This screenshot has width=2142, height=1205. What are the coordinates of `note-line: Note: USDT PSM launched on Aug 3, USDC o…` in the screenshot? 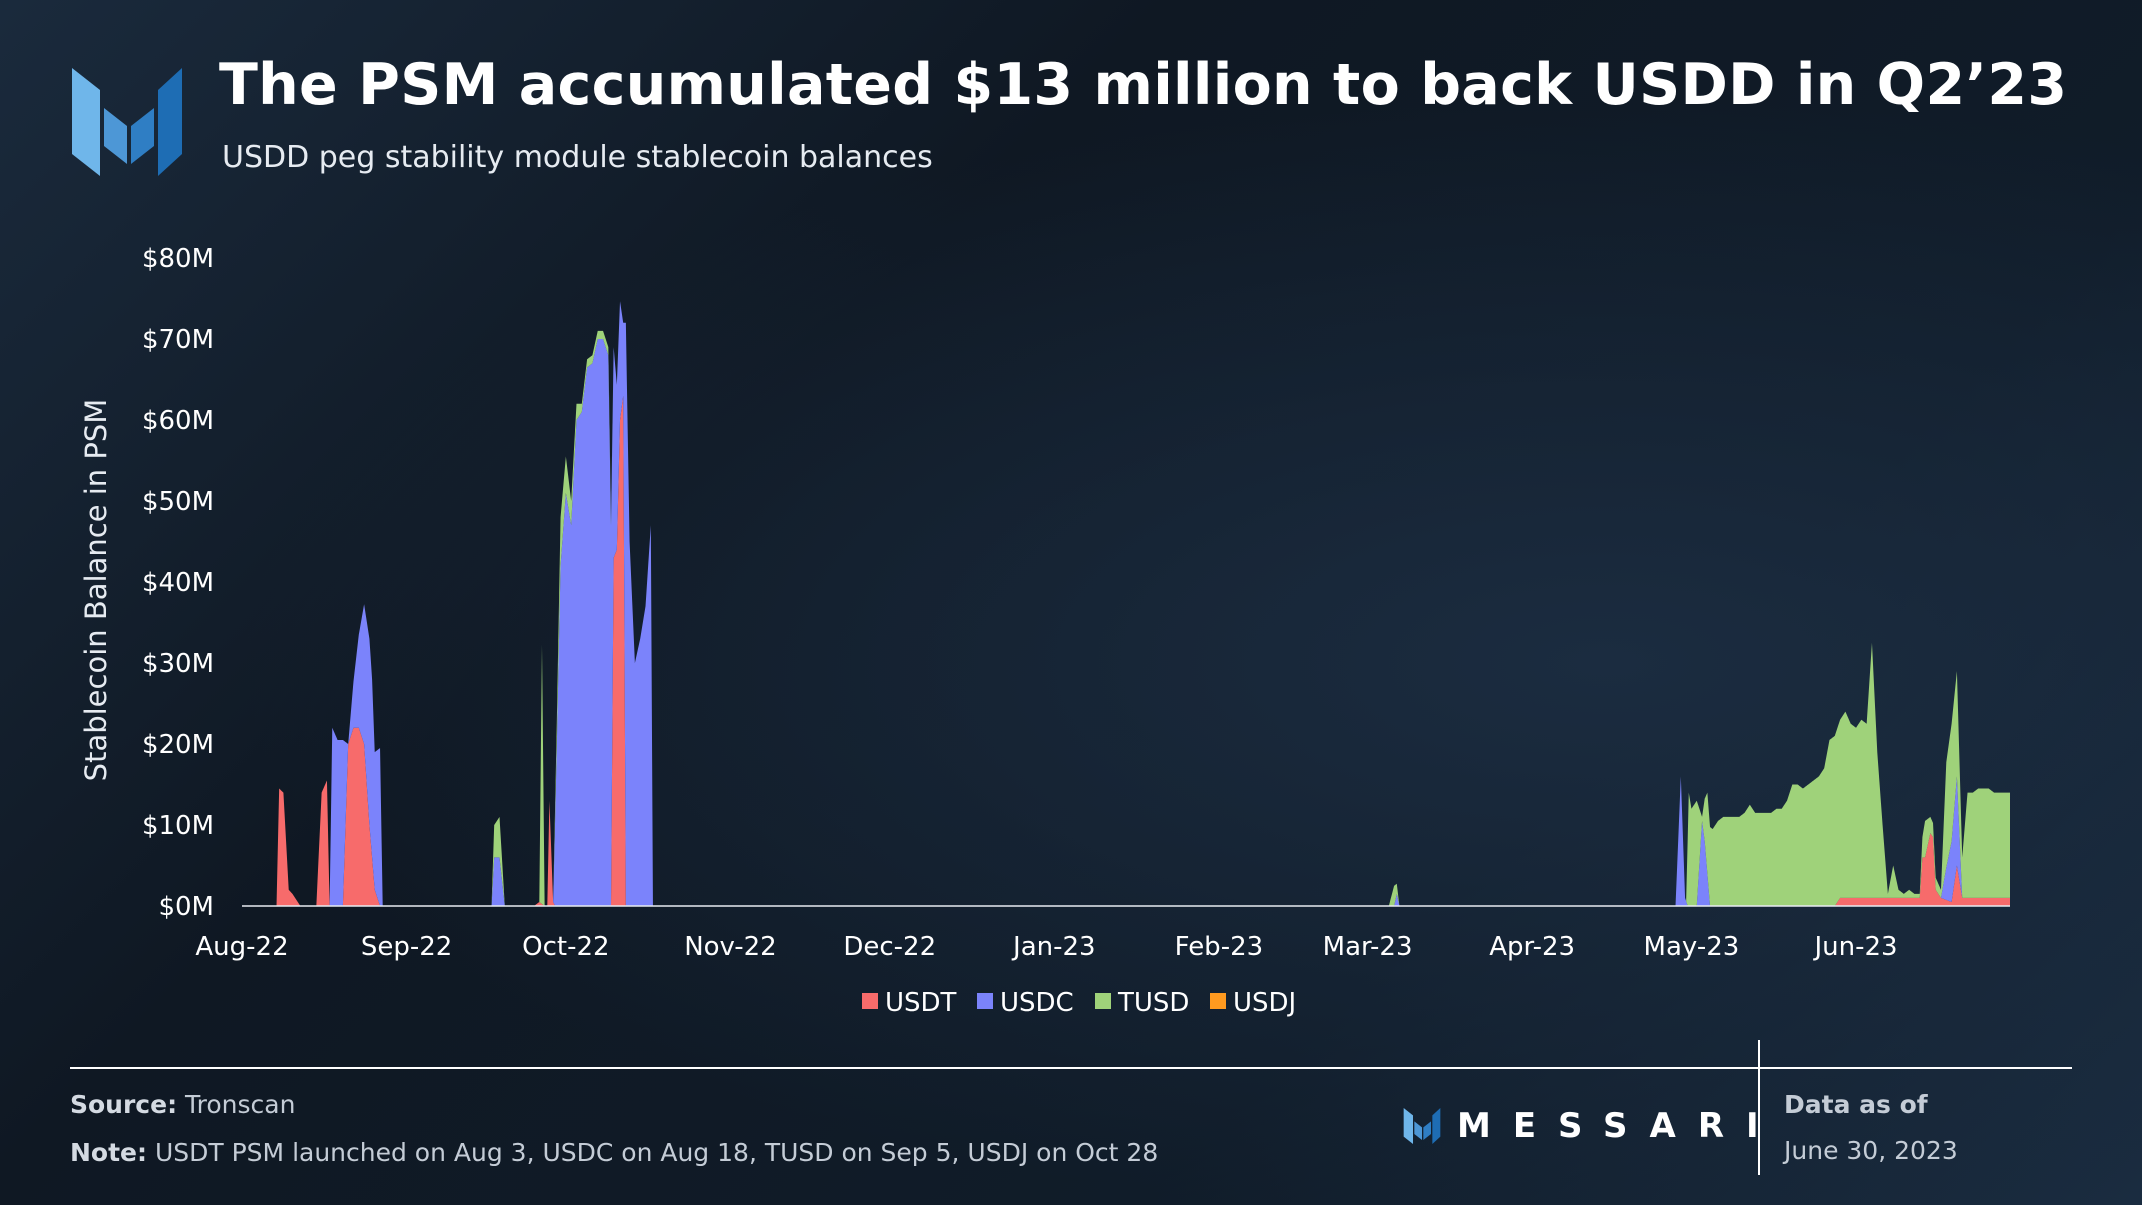 It's located at (614, 1152).